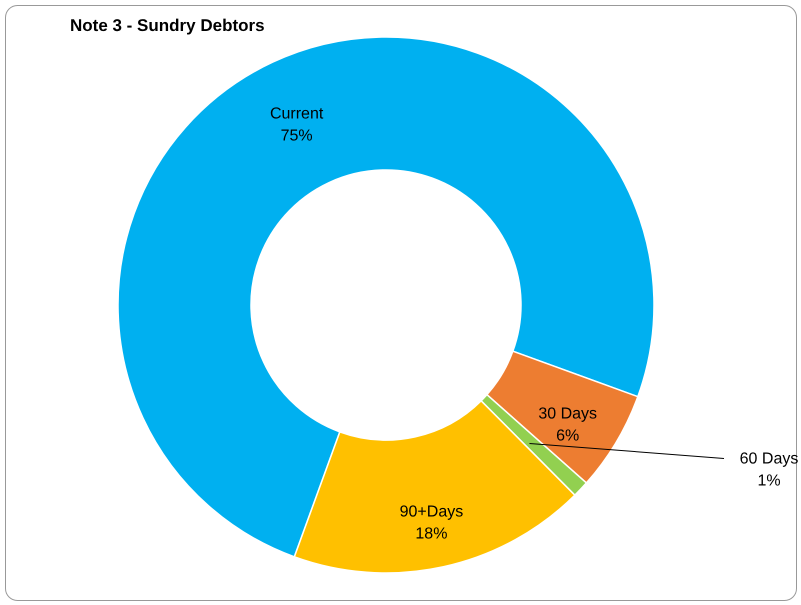 This screenshot has width=801, height=605. I want to click on data-label: 1%, so click(769, 481).